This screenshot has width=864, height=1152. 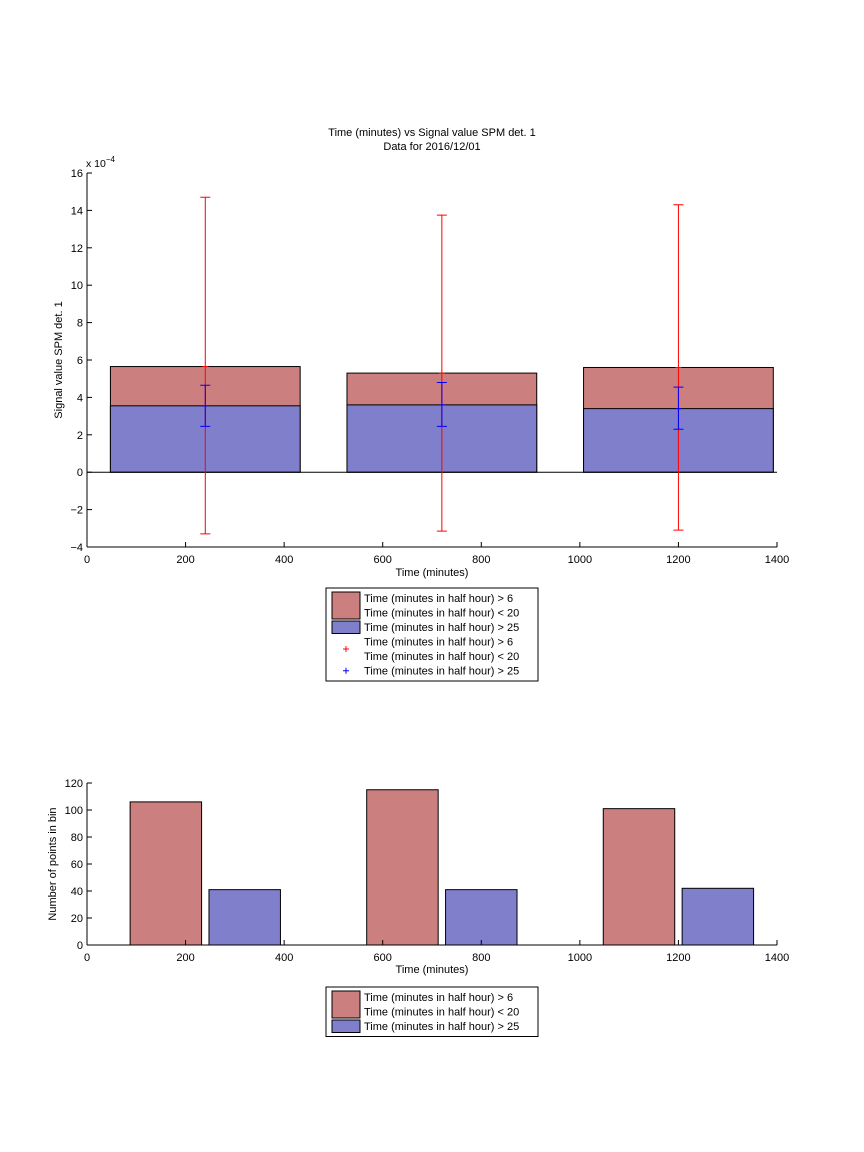 What do you see at coordinates (77, 286) in the screenshot?
I see `y-tick-label: 10` at bounding box center [77, 286].